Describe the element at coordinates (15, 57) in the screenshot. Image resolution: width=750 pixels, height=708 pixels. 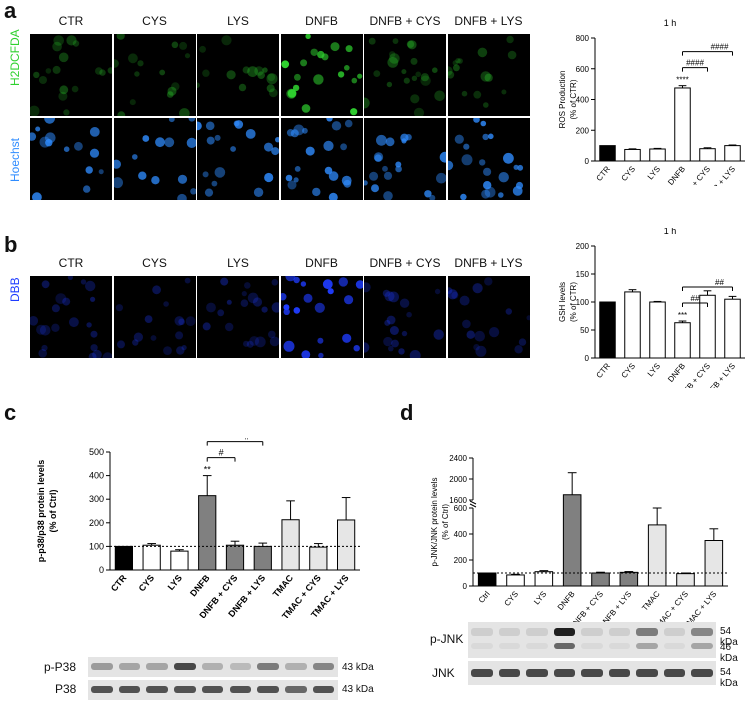
I see `h2dcfda-row-label: H2DCFDA` at that location.